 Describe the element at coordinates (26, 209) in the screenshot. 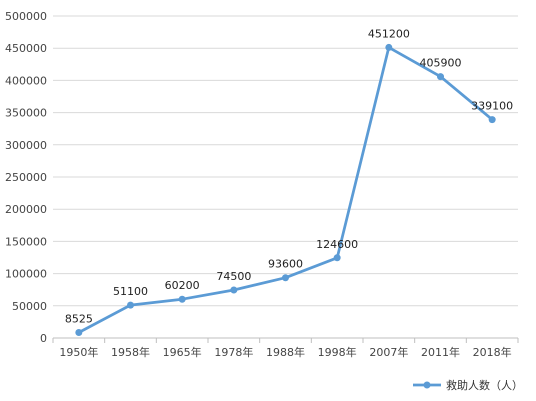

I see `y-tick-label: 200000` at that location.